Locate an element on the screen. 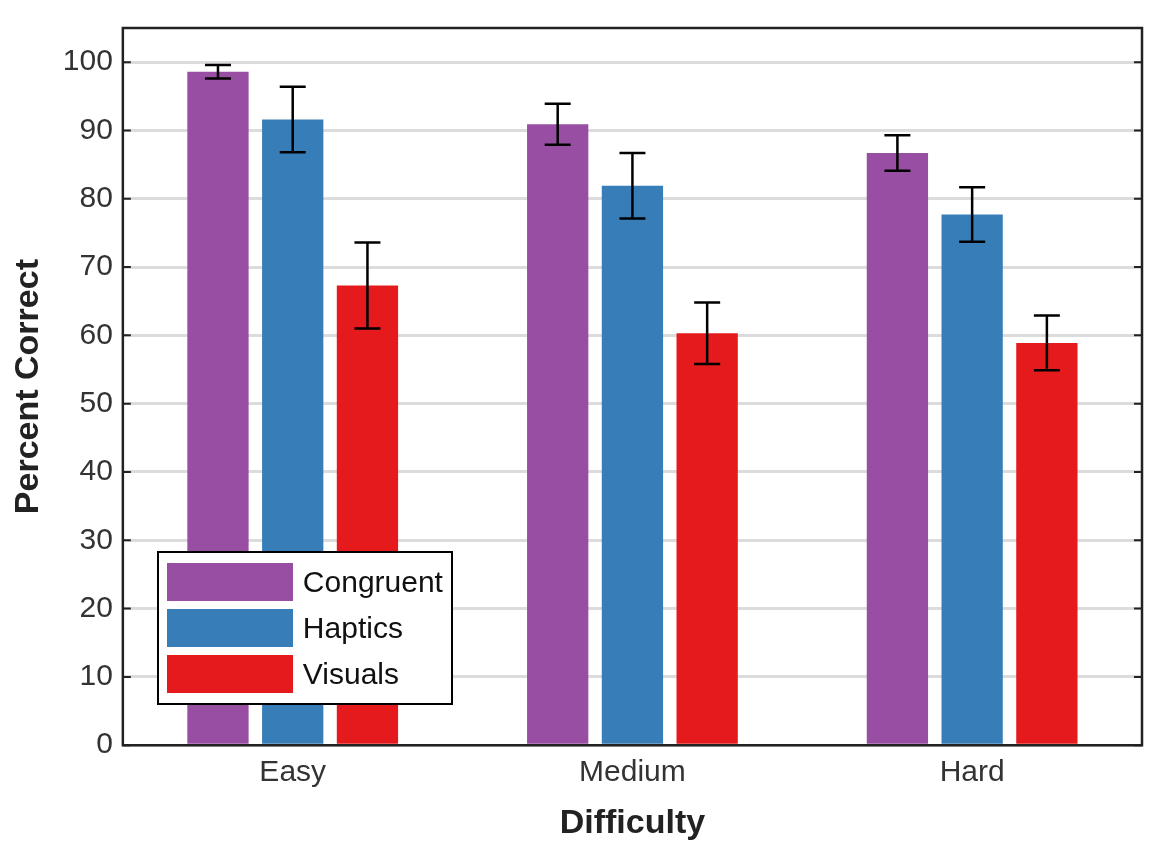  legend-label: Haptics is located at coordinates (352, 628).